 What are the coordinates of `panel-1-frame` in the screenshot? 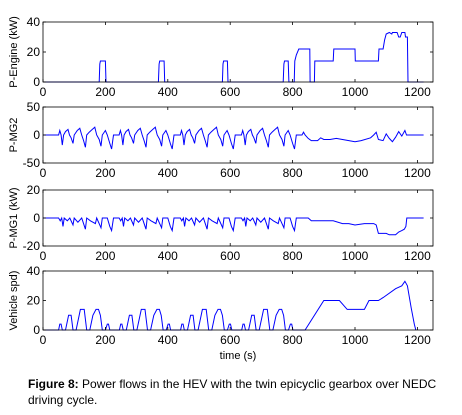 It's located at (238, 52).